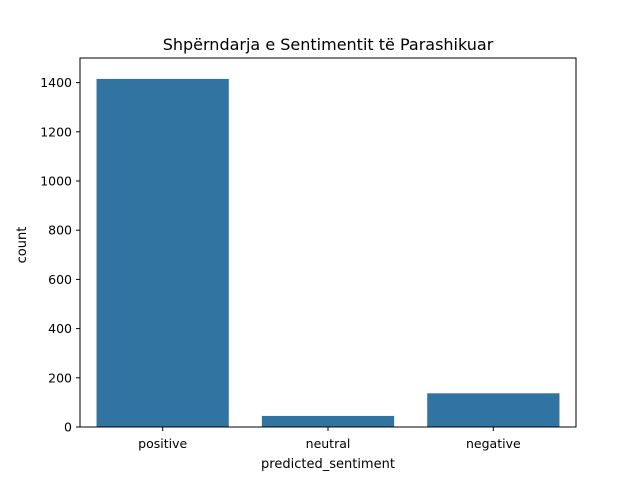 The image size is (640, 480). I want to click on y-tick-label: 1400, so click(56, 82).